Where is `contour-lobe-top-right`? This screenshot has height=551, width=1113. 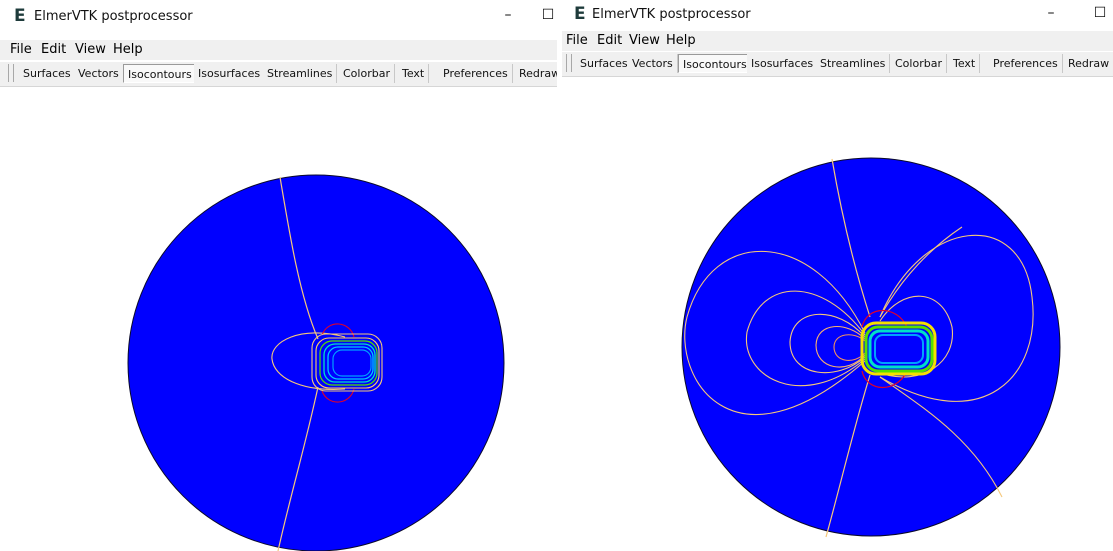
contour-lobe-top-right is located at coordinates (921, 272).